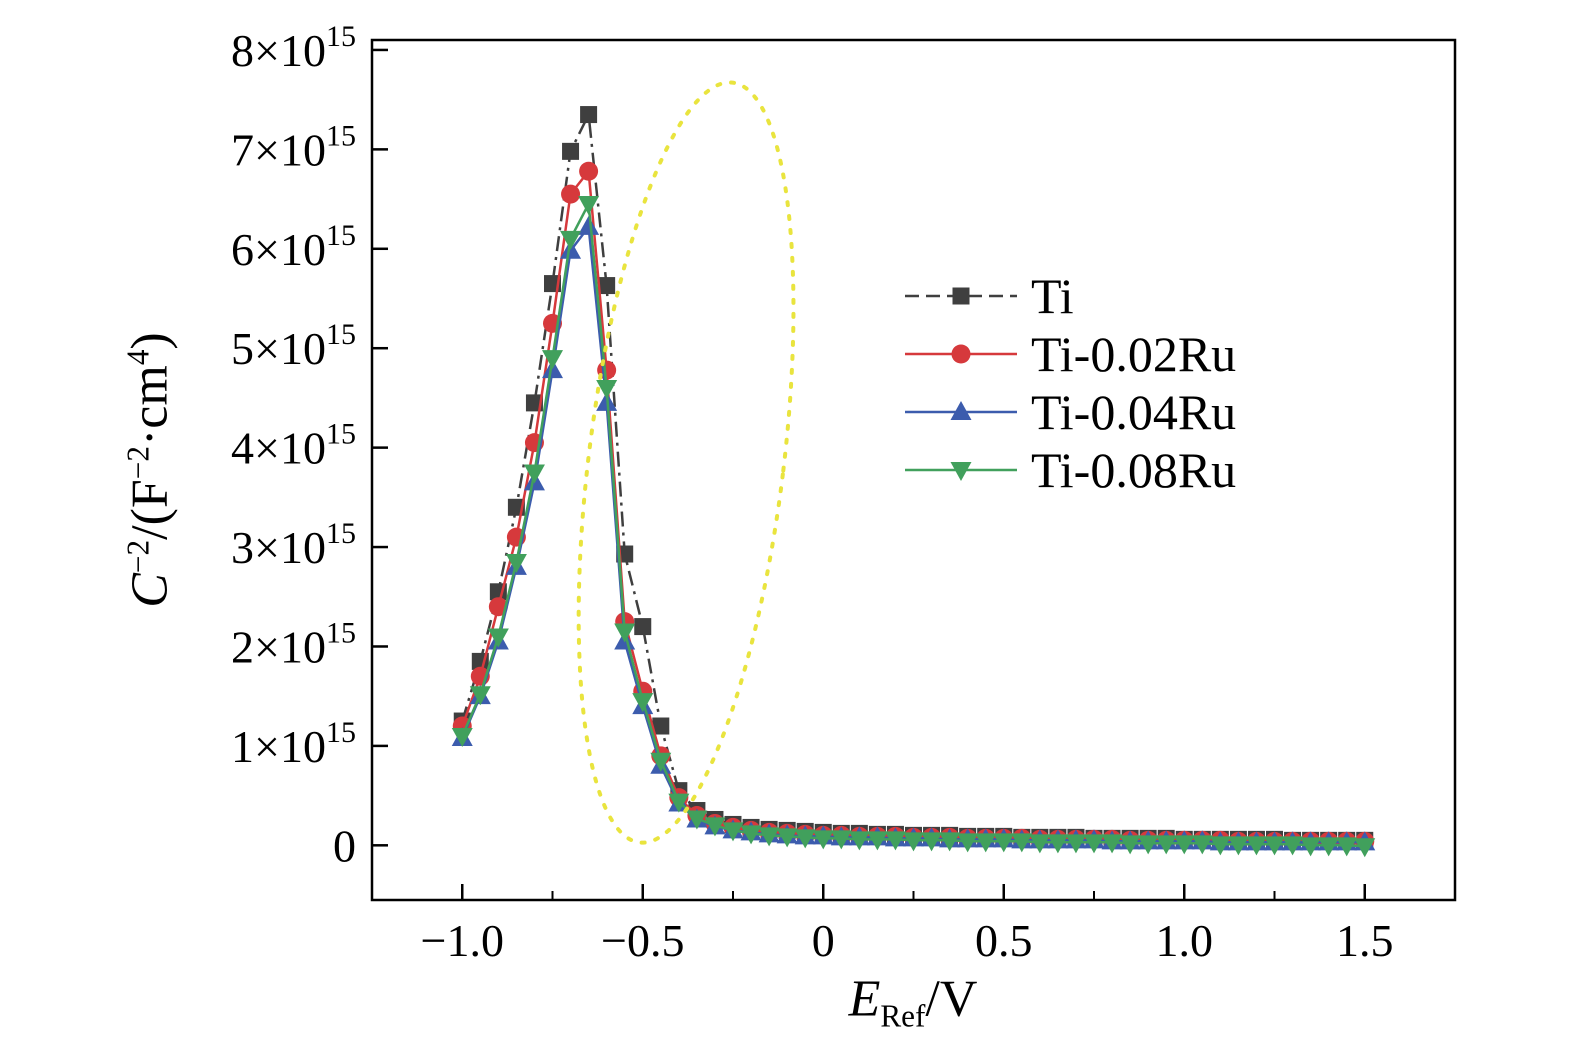 The image size is (1575, 1056). Describe the element at coordinates (1185, 940) in the screenshot. I see `x-tick-label: 1.0` at that location.